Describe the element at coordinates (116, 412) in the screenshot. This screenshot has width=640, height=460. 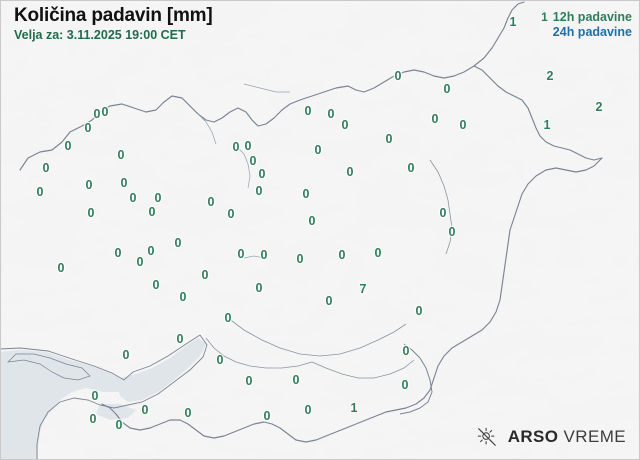
I see `sea-bay-piran` at that location.